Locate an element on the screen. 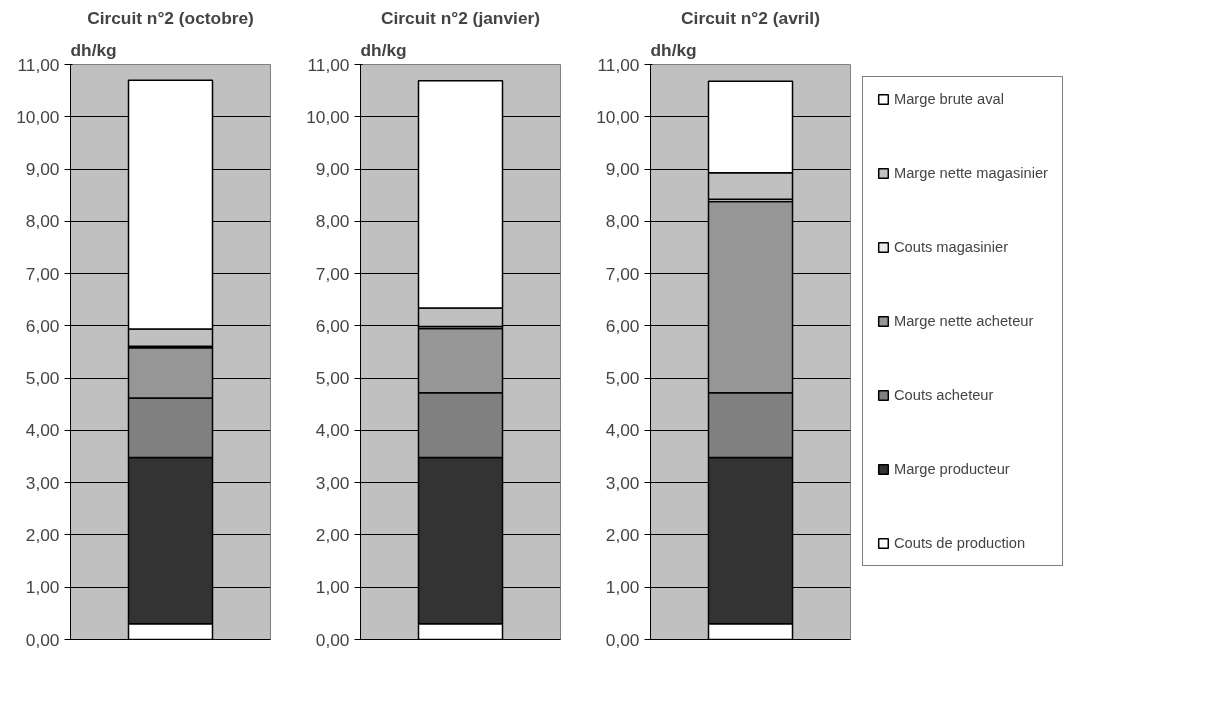 This screenshot has width=1215, height=713. legend-label: Marge producteur is located at coordinates (952, 469).